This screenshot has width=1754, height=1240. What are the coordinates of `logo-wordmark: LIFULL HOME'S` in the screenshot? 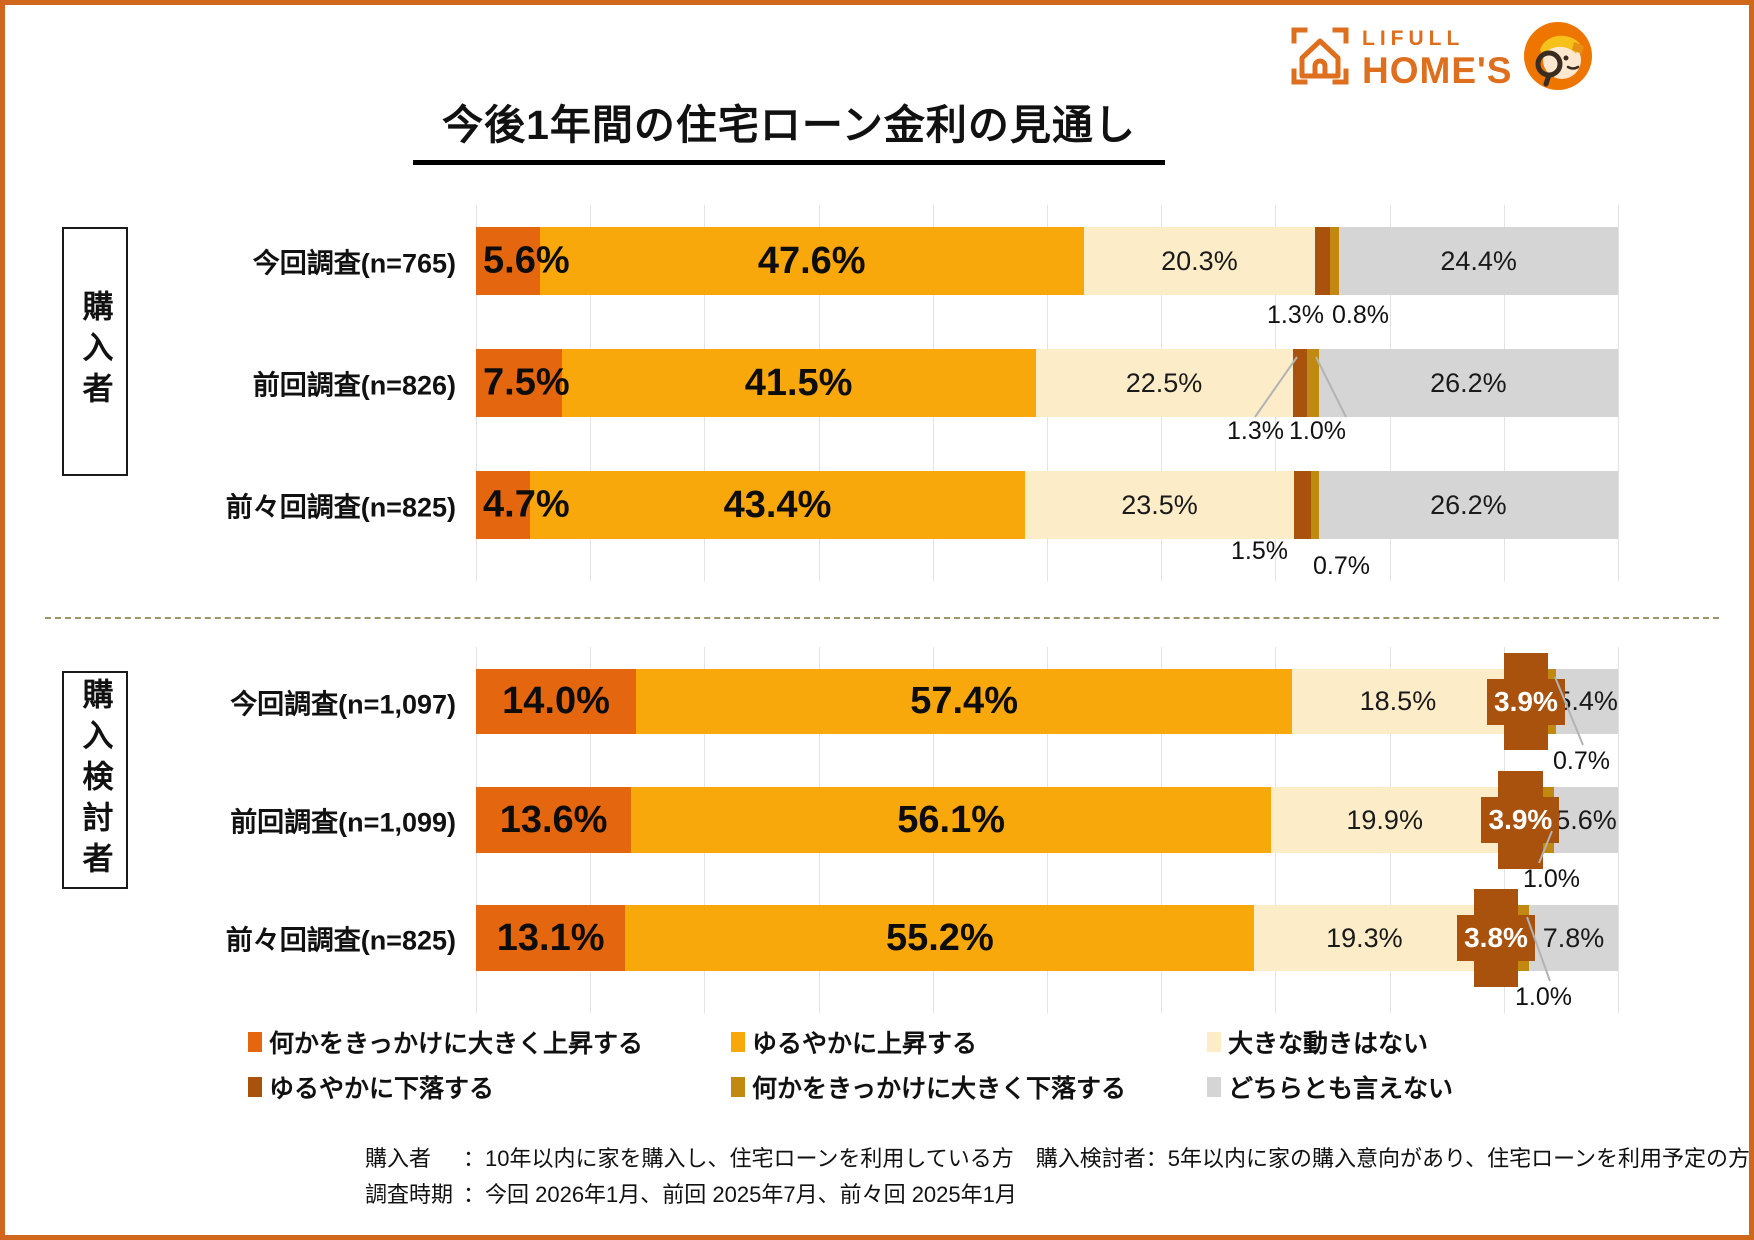 It's located at (1437, 58).